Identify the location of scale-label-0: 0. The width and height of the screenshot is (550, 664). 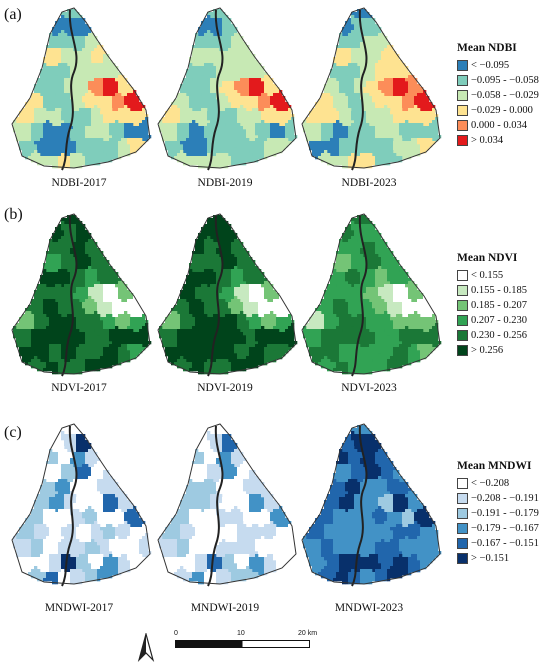
(176, 633).